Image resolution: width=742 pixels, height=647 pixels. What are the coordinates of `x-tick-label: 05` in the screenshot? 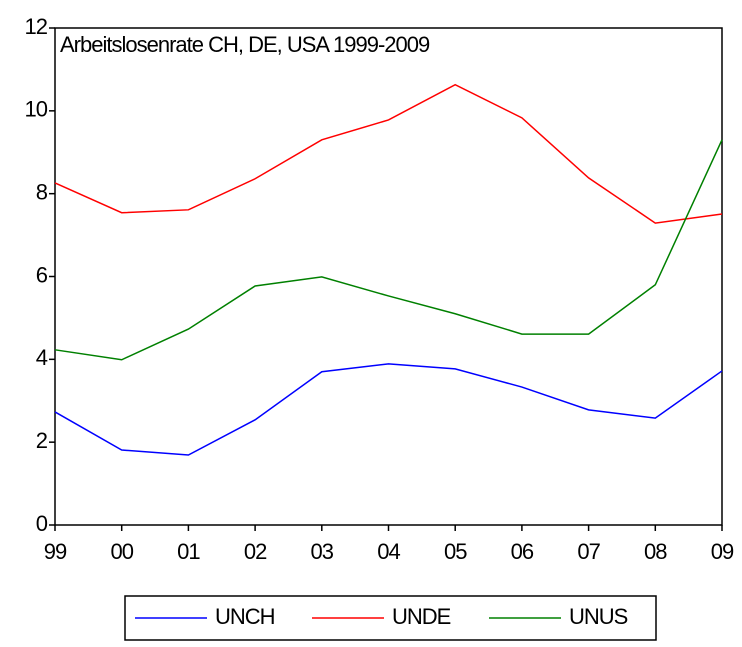 It's located at (455, 551).